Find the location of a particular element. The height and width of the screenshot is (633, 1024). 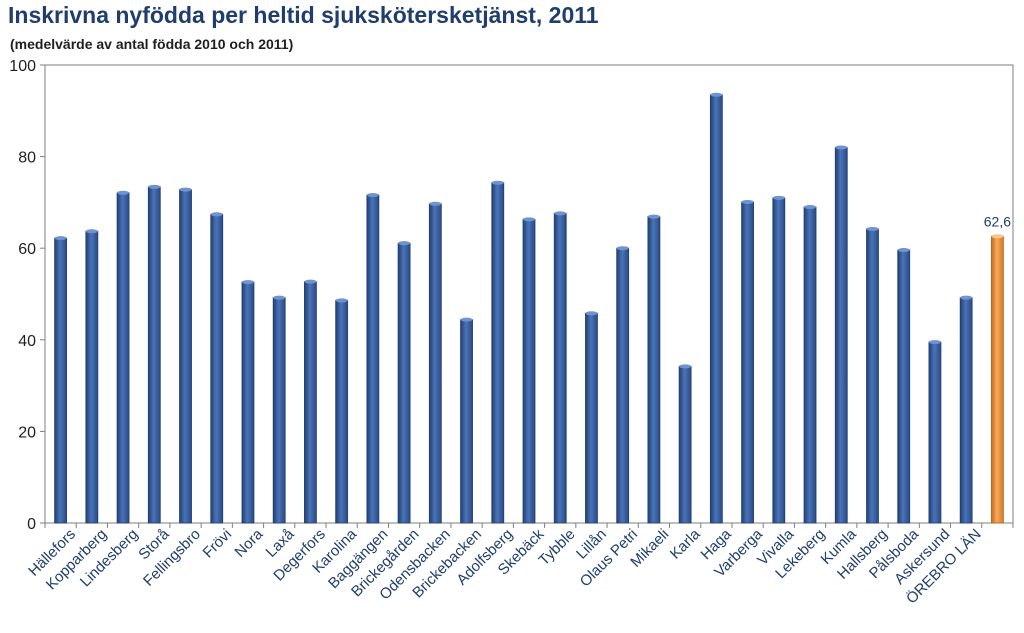

data-label: 62,6 is located at coordinates (997, 221).